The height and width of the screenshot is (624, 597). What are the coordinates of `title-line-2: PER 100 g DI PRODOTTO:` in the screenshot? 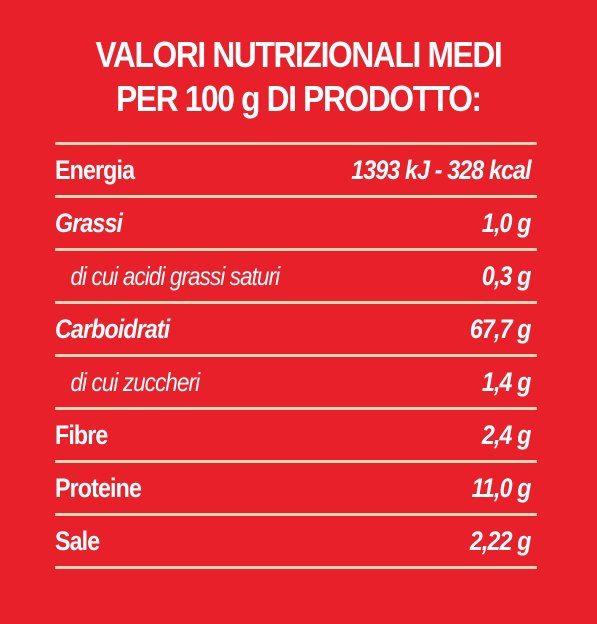 It's located at (299, 98).